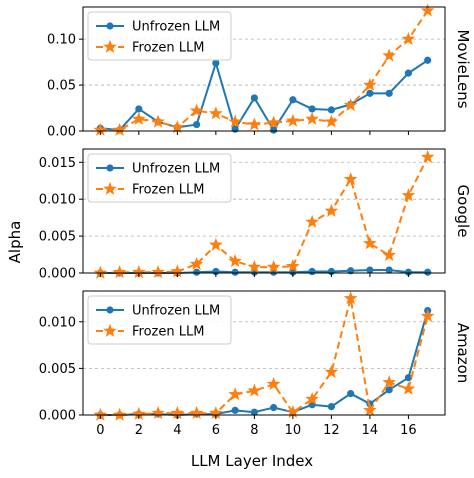  What do you see at coordinates (139, 430) in the screenshot?
I see `x-tick-label: 2` at bounding box center [139, 430].